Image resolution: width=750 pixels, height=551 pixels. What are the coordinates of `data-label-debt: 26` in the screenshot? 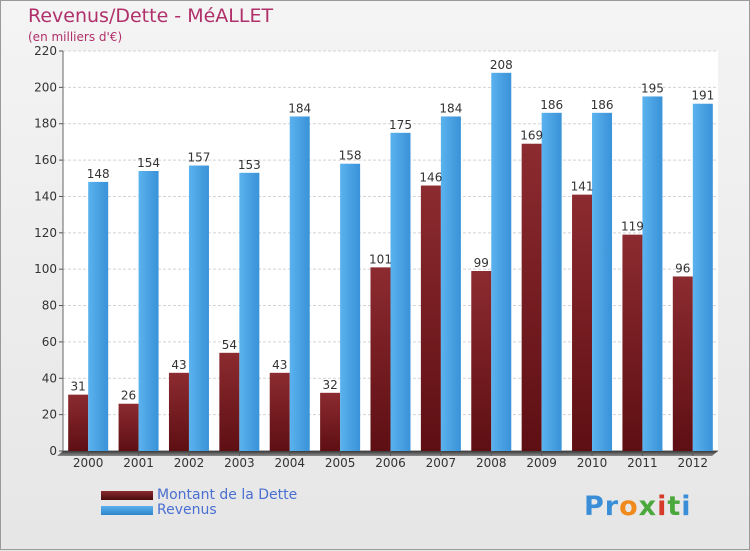 It's located at (128, 396).